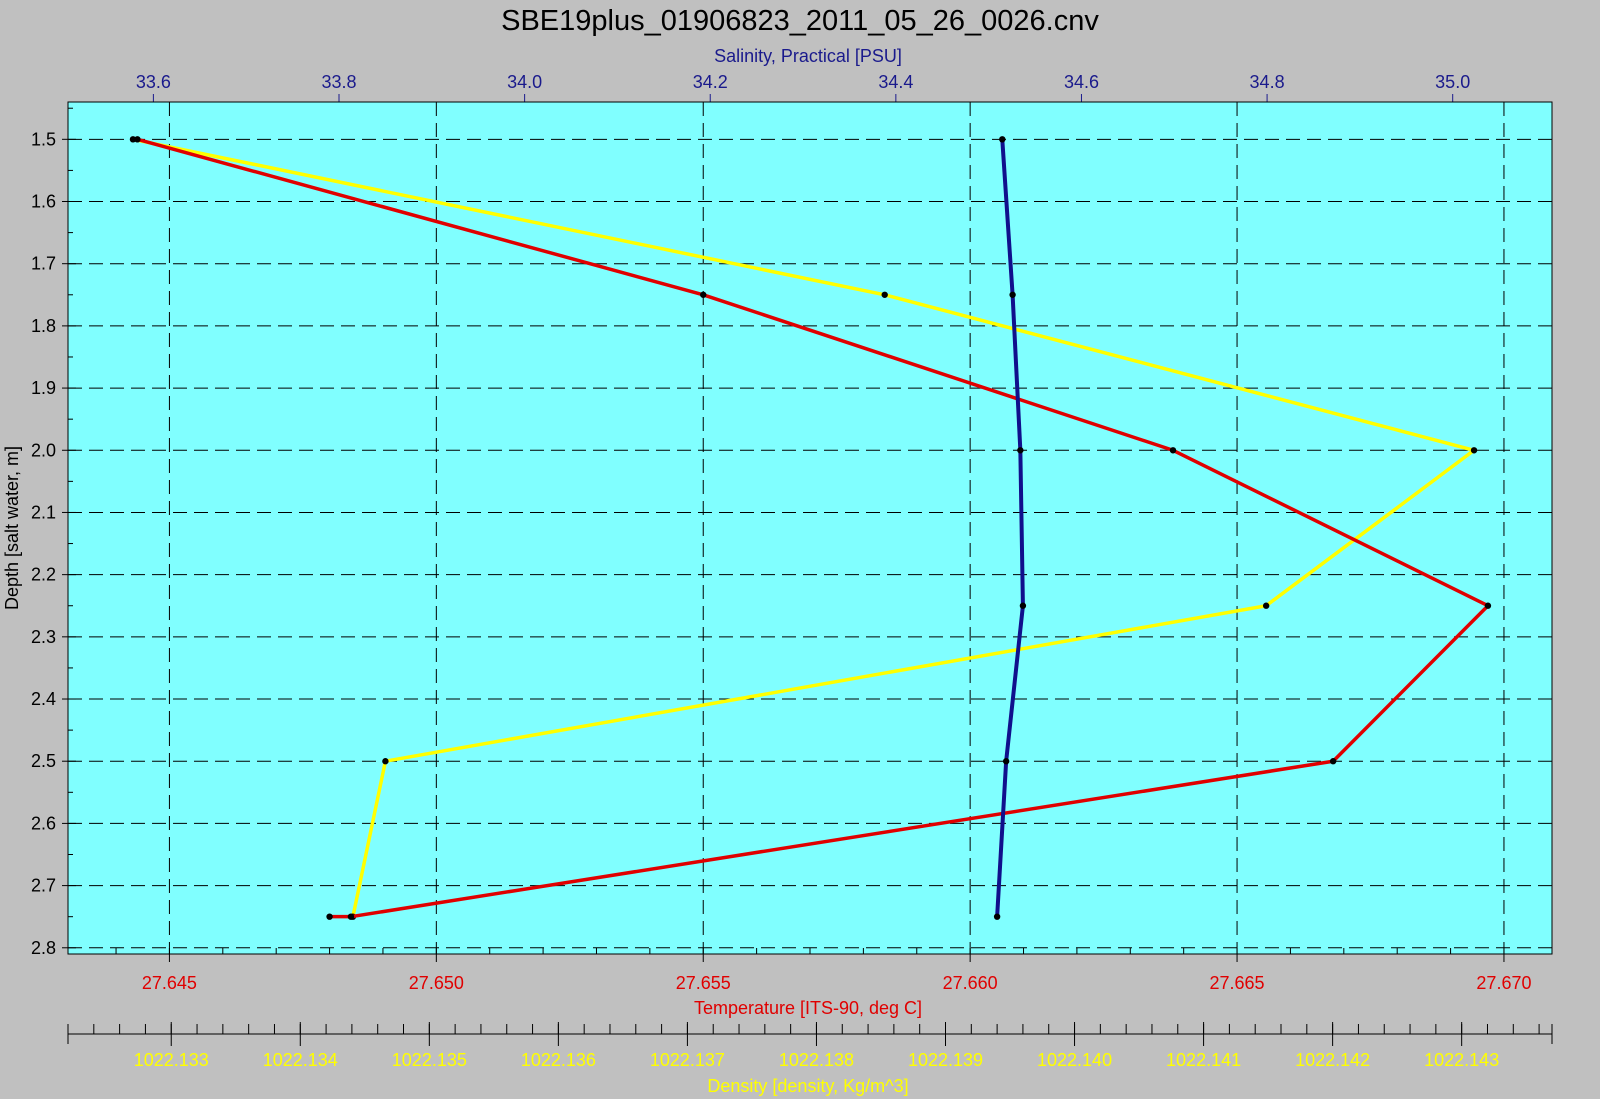 The image size is (1600, 1099). I want to click on temperature-tick-label: 27.665, so click(1237, 983).